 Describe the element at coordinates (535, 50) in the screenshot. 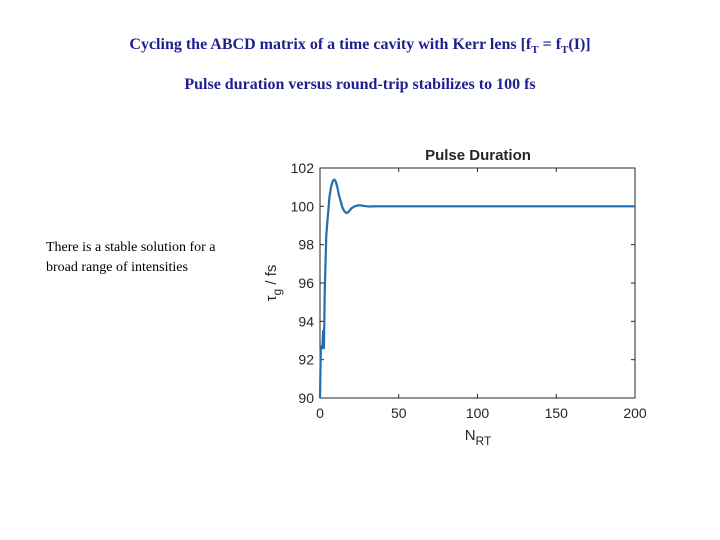

I see `slide-title-subscript-1: T` at that location.